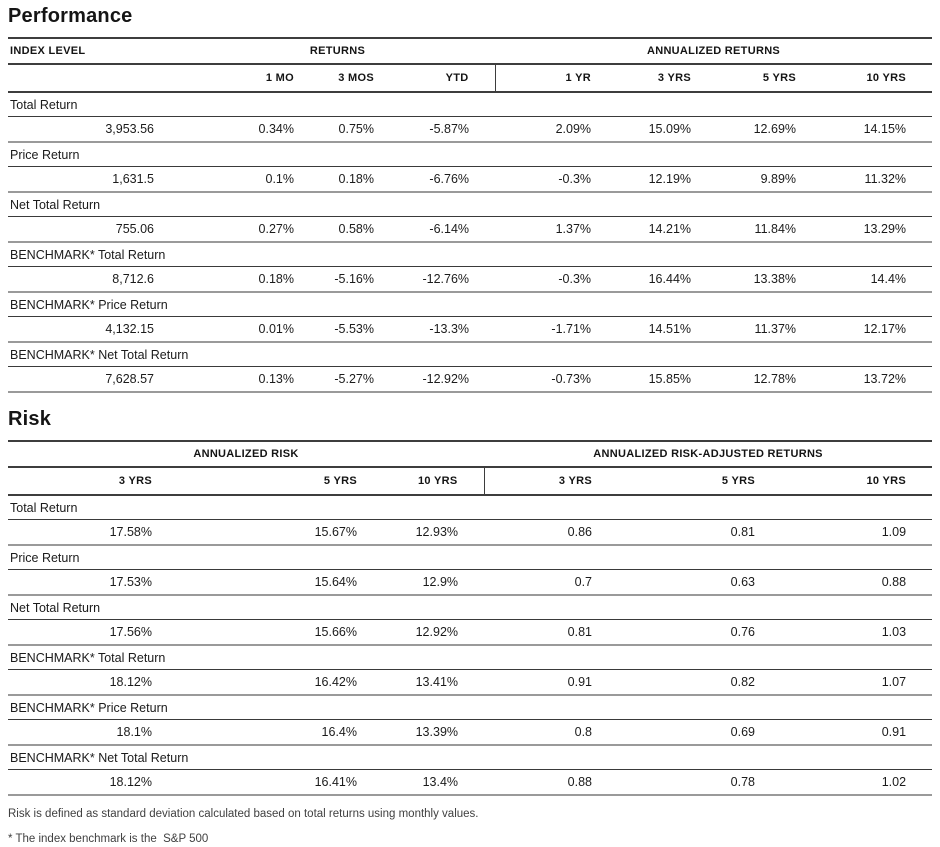 This screenshot has width=940, height=847. I want to click on cell-value: 0.88, so click(551, 782).